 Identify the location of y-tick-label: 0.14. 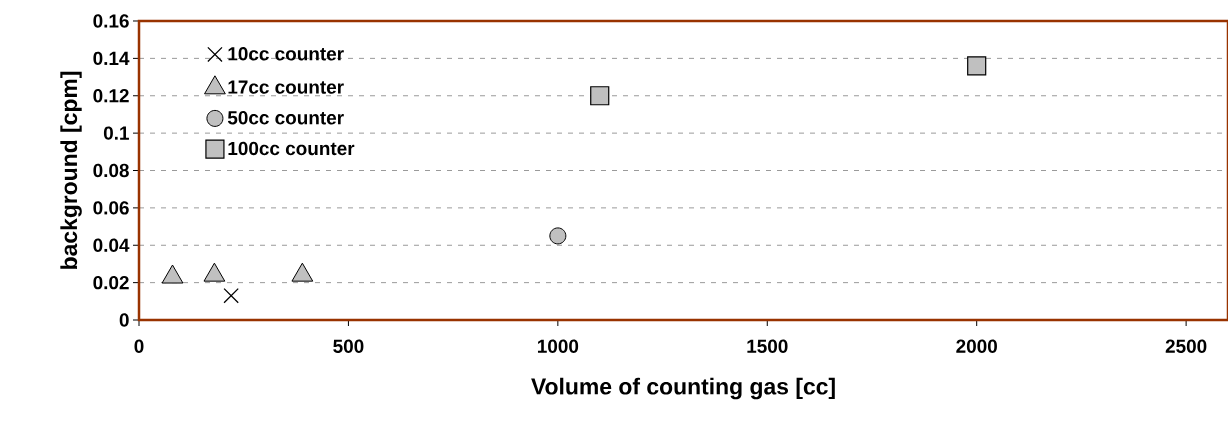
(111, 58).